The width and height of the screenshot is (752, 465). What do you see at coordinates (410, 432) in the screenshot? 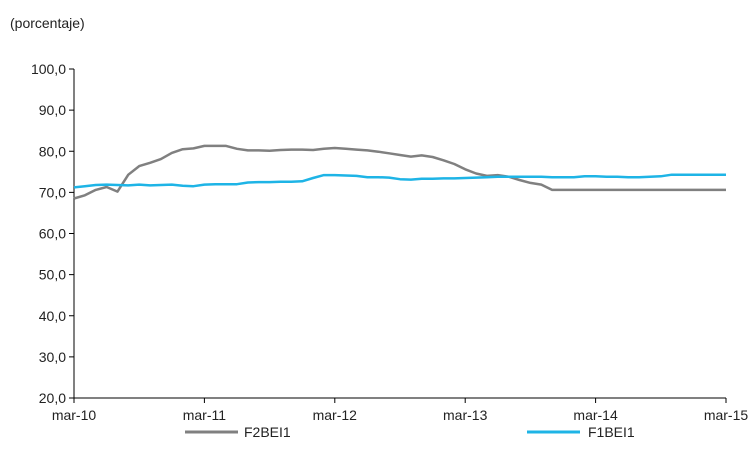
I see `legend: F2BEI1 F1BEI1` at bounding box center [410, 432].